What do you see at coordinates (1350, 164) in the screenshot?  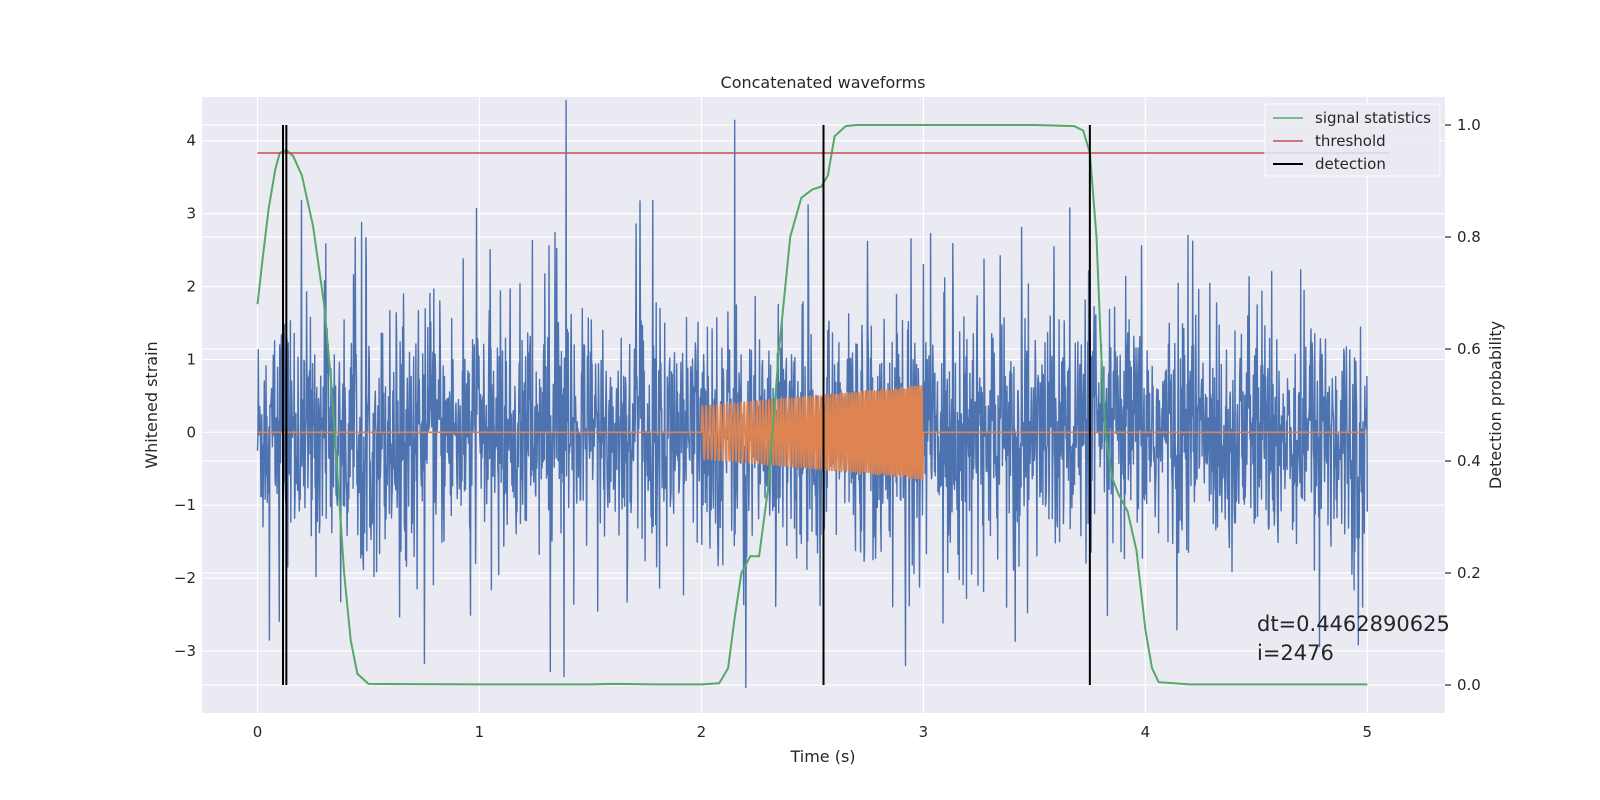 I see `legend-label: detection` at bounding box center [1350, 164].